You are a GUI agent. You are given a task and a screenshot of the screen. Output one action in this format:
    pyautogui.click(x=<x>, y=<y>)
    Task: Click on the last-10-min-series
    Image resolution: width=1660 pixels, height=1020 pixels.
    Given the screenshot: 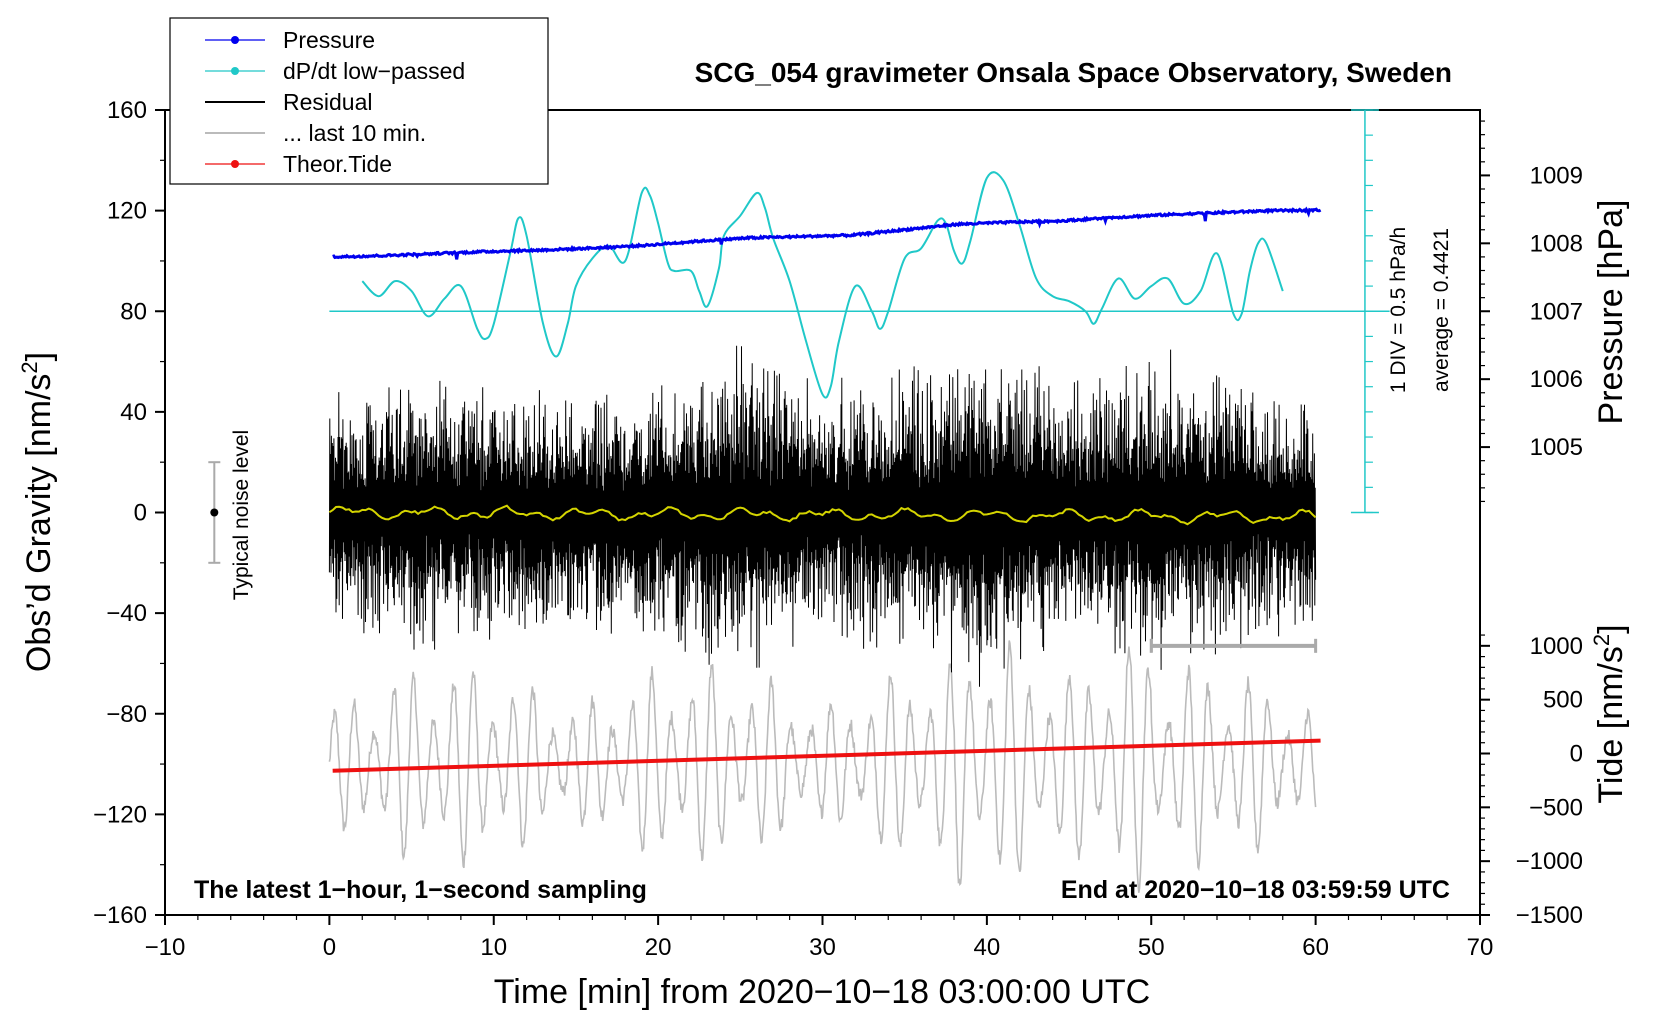 What is the action you would take?
    pyautogui.click(x=822, y=766)
    